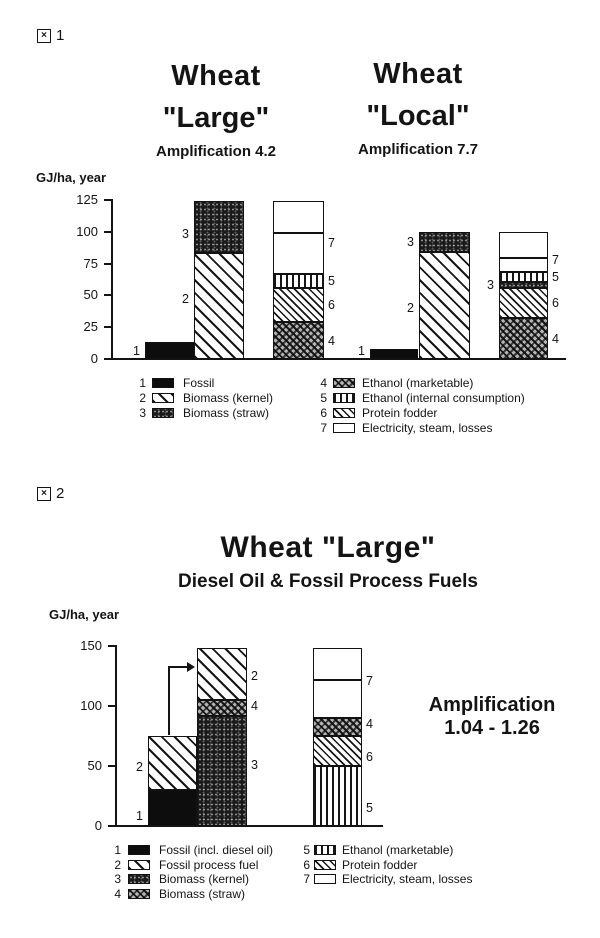 The height and width of the screenshot is (938, 600). What do you see at coordinates (117, 893) in the screenshot?
I see `legend-item-number: 4` at bounding box center [117, 893].